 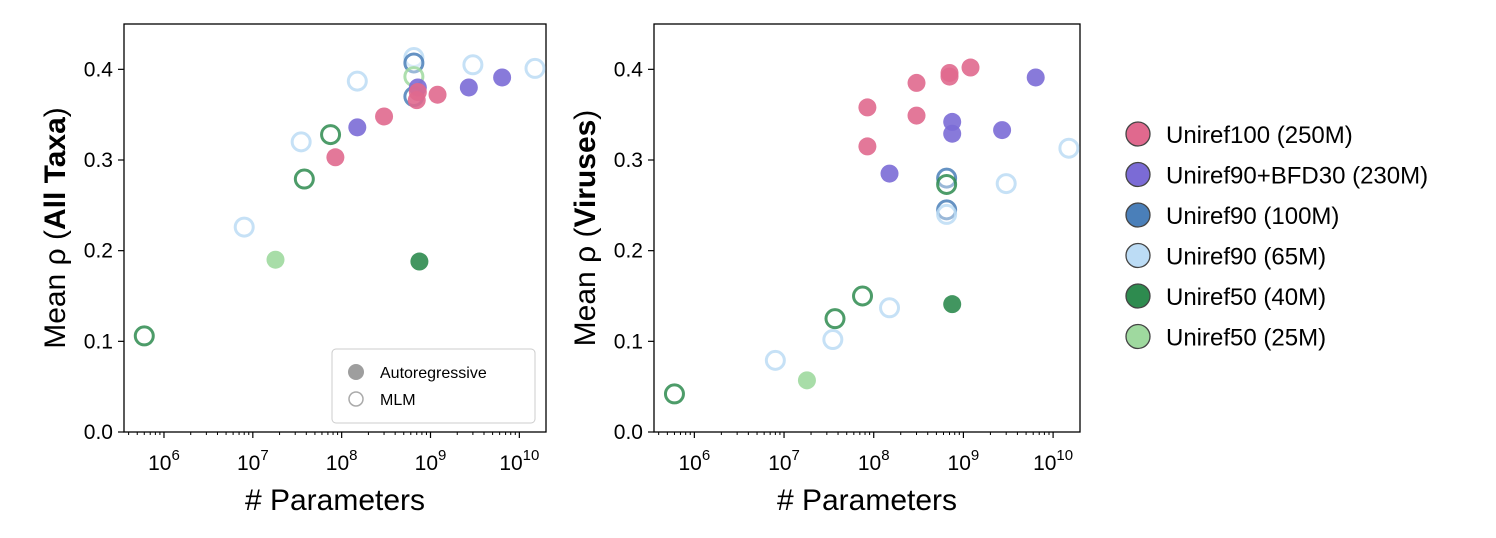 What do you see at coordinates (1138, 215) in the screenshot?
I see `legend-marker-u90l` at bounding box center [1138, 215].